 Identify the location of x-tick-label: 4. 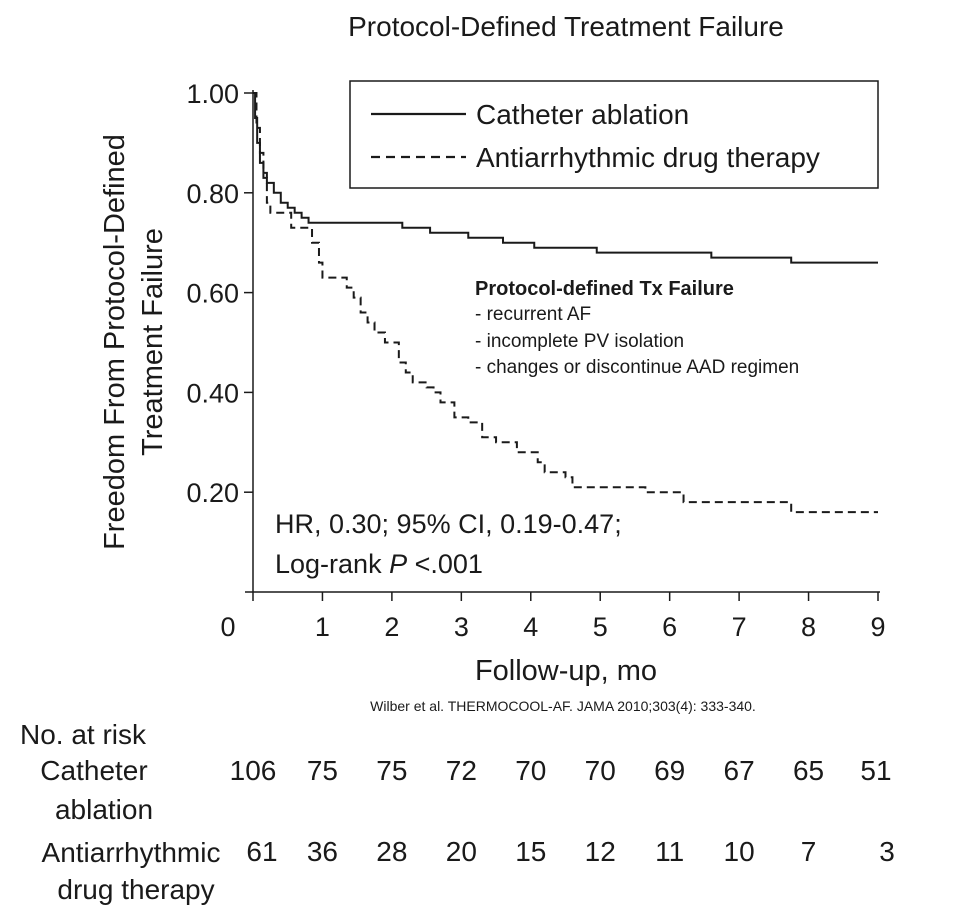
(530, 627).